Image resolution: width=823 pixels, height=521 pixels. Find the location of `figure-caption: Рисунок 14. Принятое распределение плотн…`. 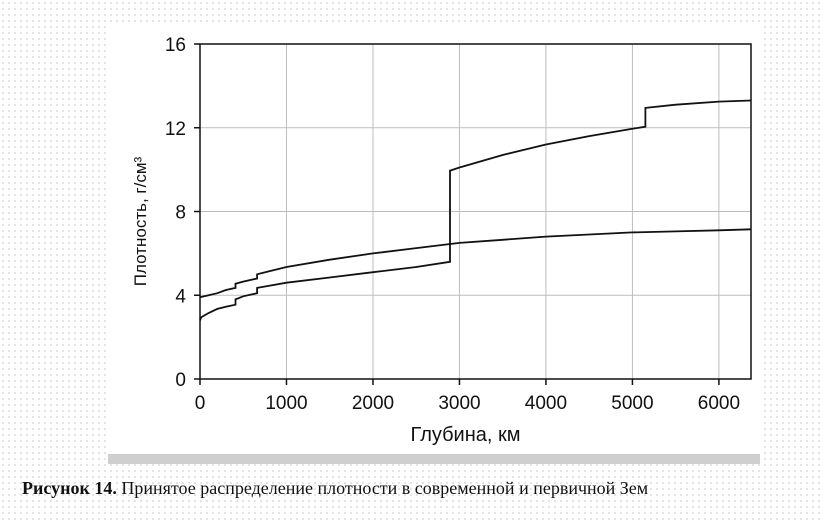

figure-caption: Рисунок 14. Принятое распределение плотн… is located at coordinates (411, 488).